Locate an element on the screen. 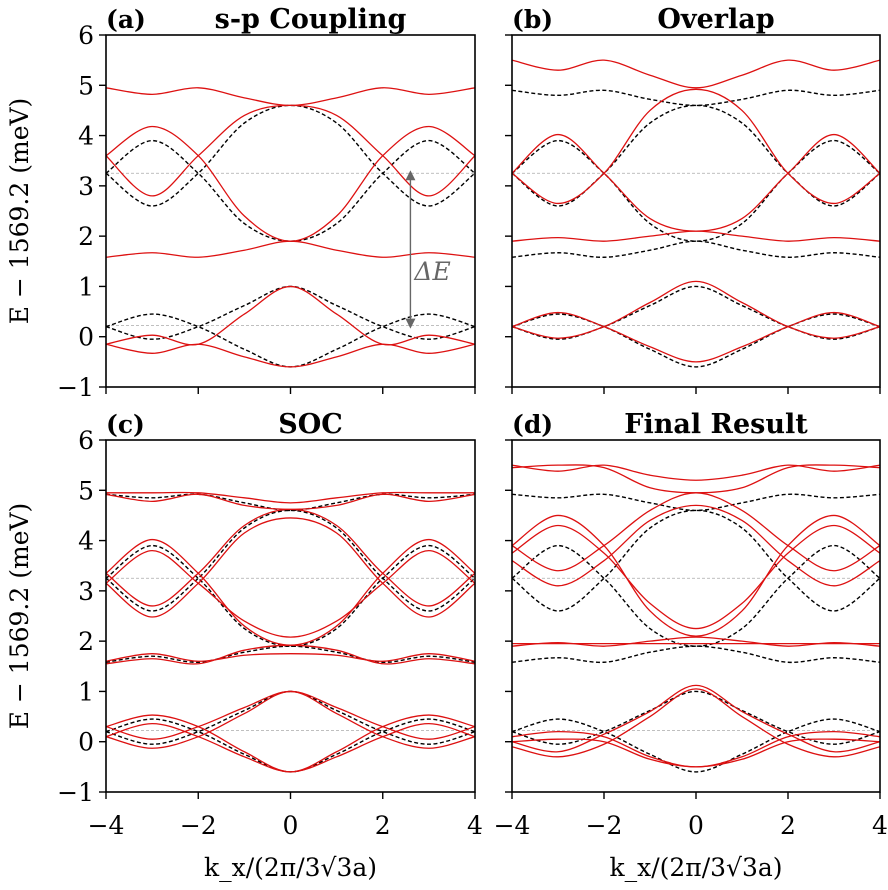 The image size is (888, 890). panel-title: SOC is located at coordinates (310, 424).